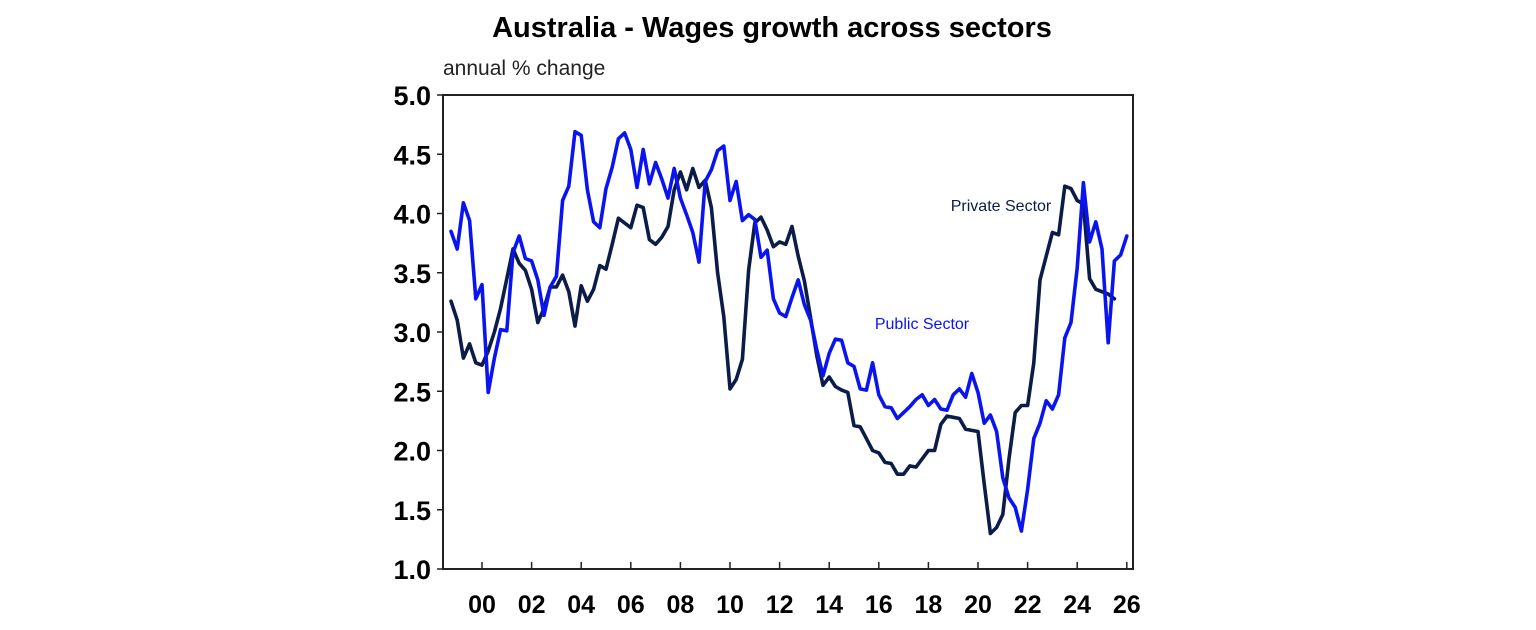 The width and height of the screenshot is (1536, 630). I want to click on x-tick-label: 02, so click(532, 605).